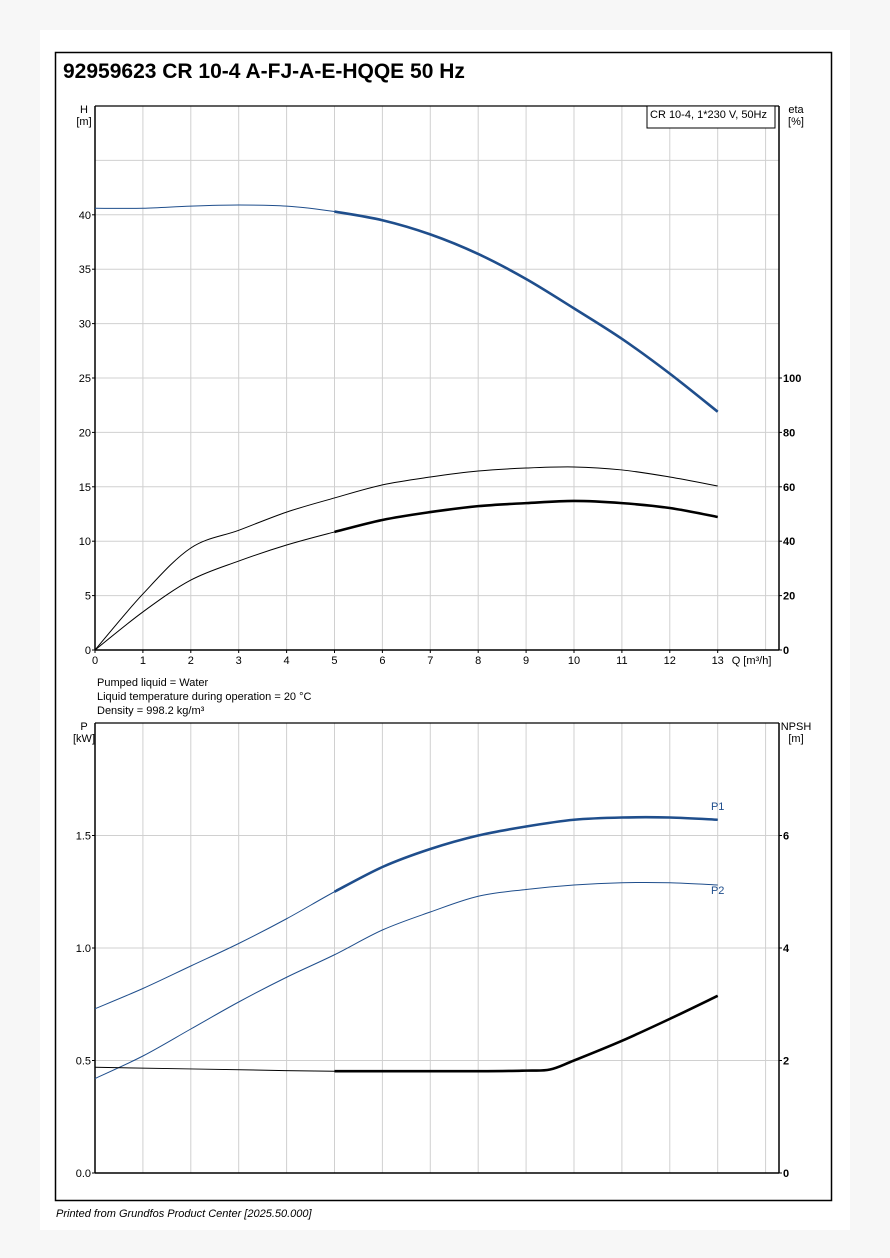  I want to click on y-right-axis-name: eta, so click(796, 110).